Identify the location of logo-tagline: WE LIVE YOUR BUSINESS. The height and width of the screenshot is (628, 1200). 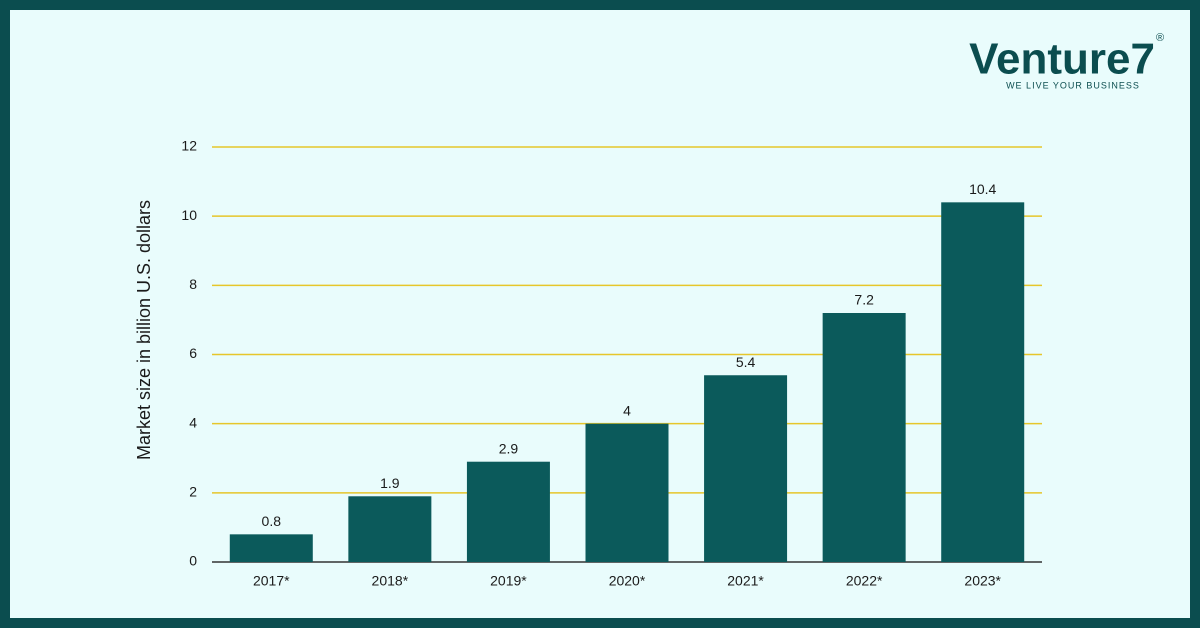
(1073, 85).